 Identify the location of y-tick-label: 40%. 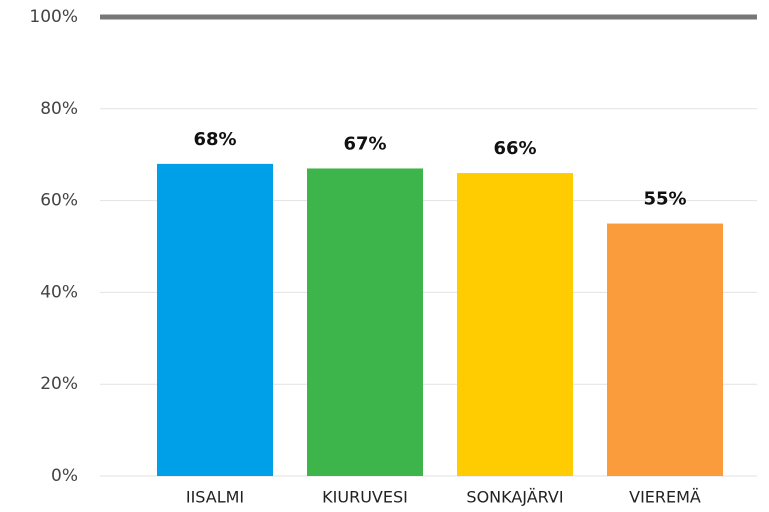
(59, 292).